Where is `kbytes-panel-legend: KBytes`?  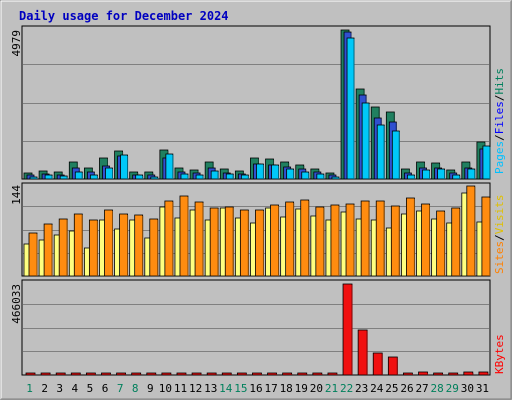
kbytes-panel-legend: KBytes is located at coordinates (499, 354).